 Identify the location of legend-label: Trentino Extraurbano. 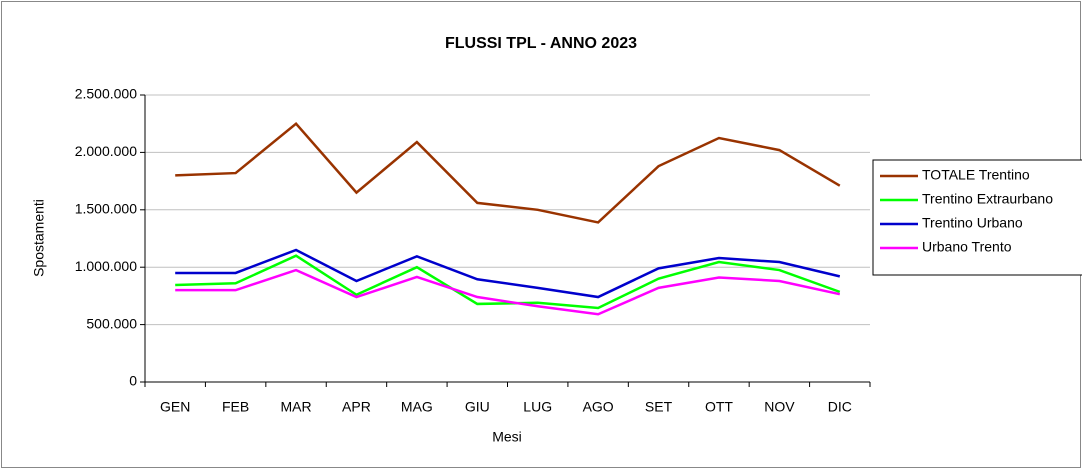
(987, 199).